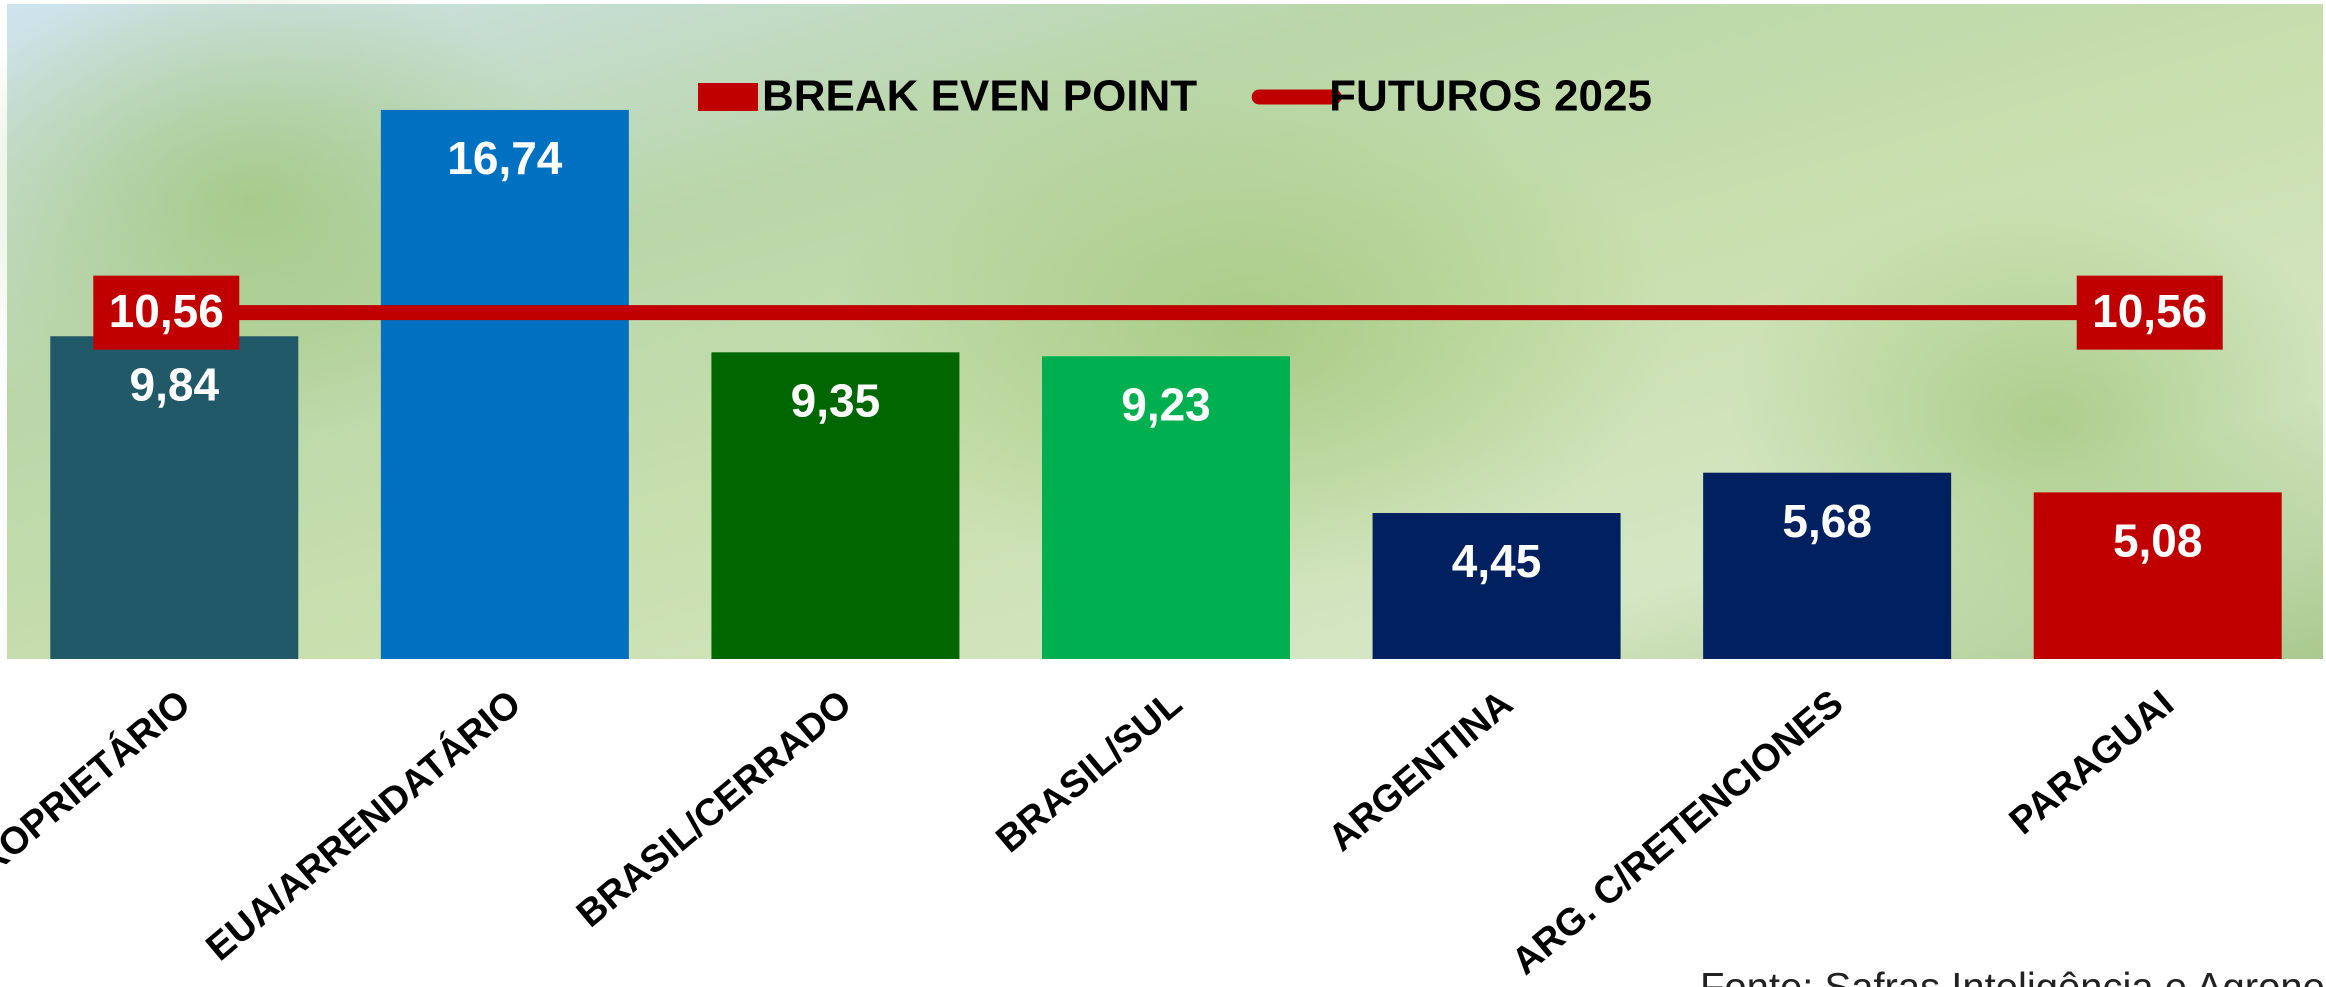  I want to click on x-tick-label: BRASIL/SUL, so click(1090, 771).